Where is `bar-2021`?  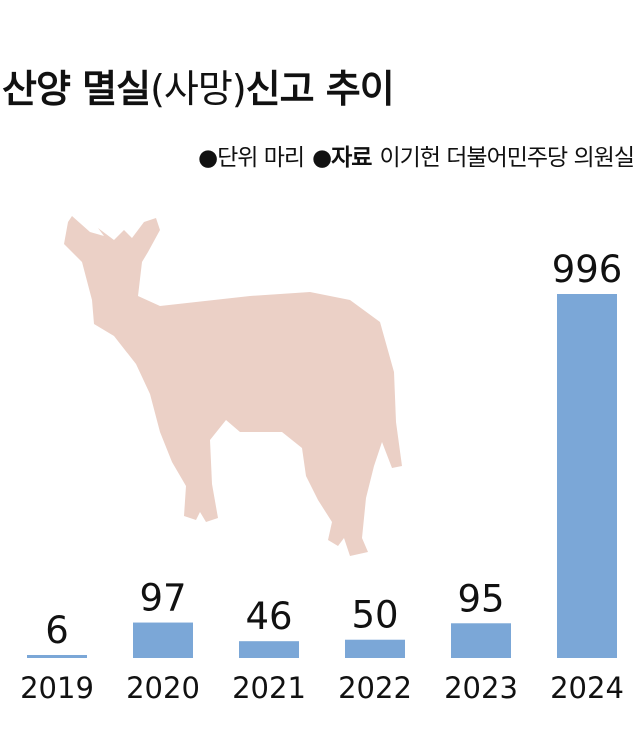 bar-2021 is located at coordinates (269, 649).